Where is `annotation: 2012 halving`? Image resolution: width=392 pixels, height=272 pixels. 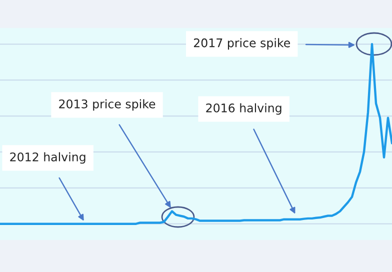
annotation: 2012 halving is located at coordinates (48, 158).